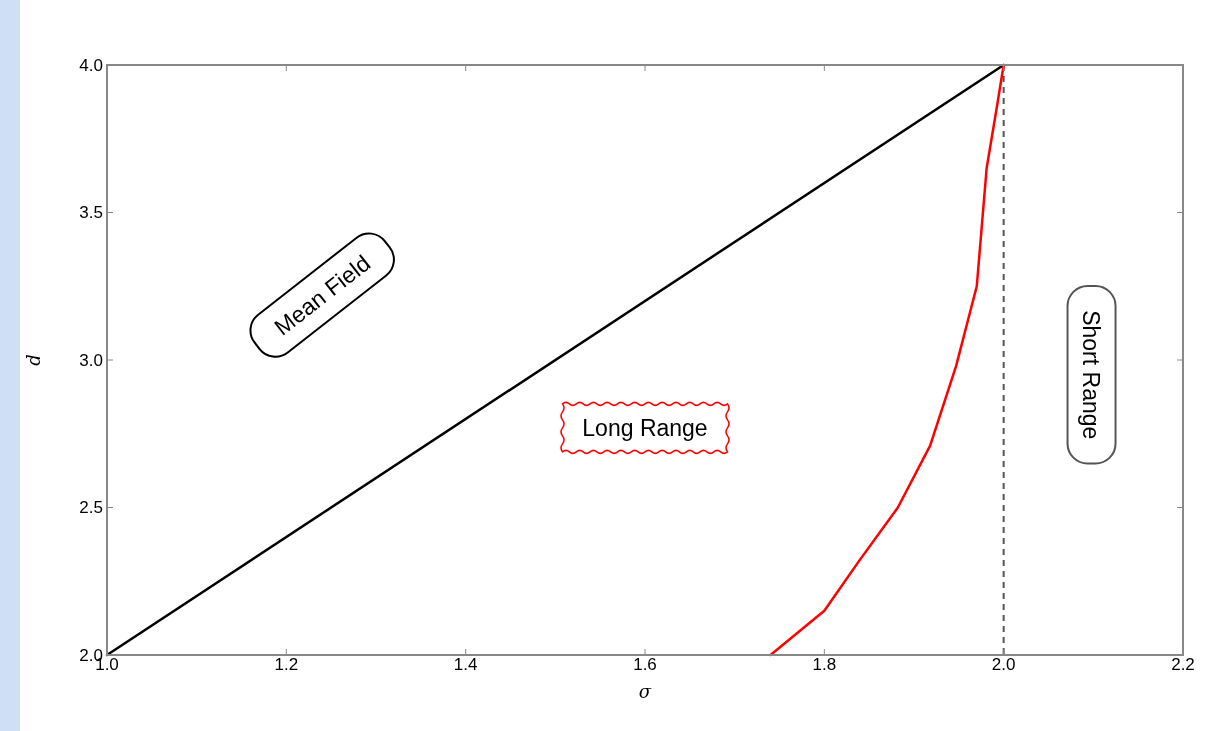 Image resolution: width=1231 pixels, height=731 pixels. What do you see at coordinates (645, 427) in the screenshot?
I see `annotation: Long Range` at bounding box center [645, 427].